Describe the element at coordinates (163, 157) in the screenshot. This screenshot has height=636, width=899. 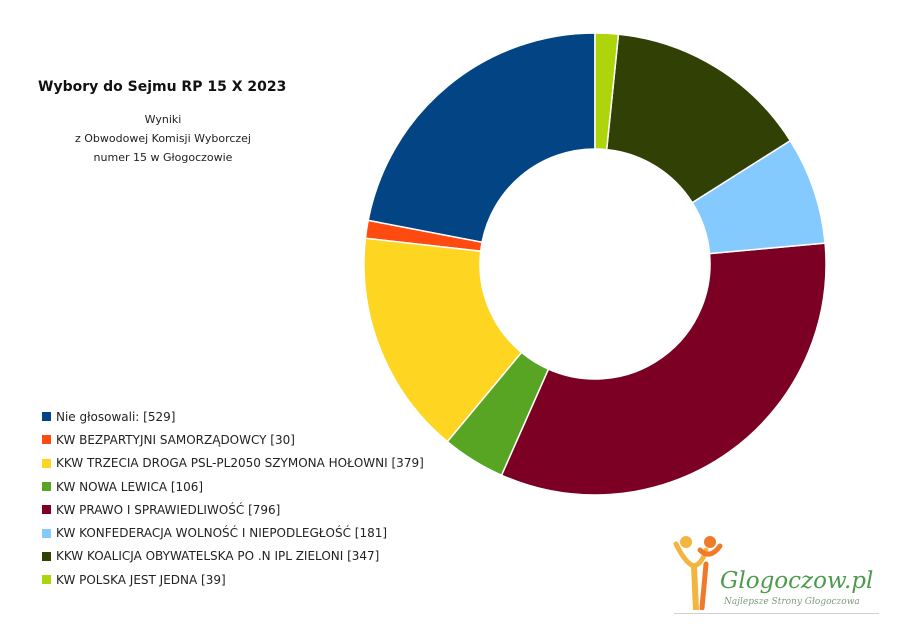
I see `subtitle-line: numer 15 w Głogoczowie` at that location.